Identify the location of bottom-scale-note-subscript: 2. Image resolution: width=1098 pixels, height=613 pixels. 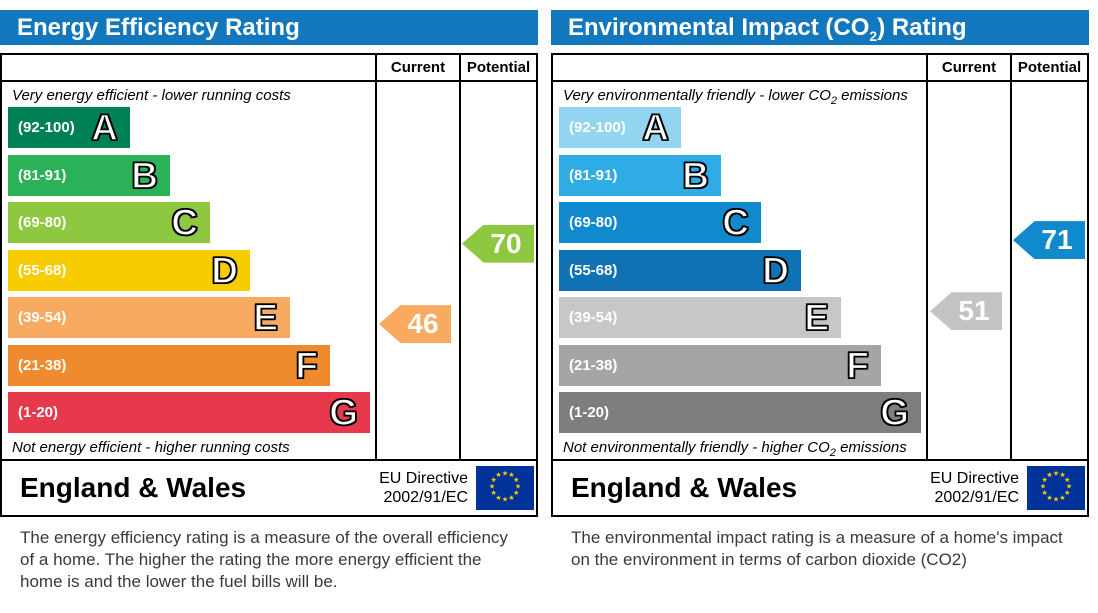
(832, 453).